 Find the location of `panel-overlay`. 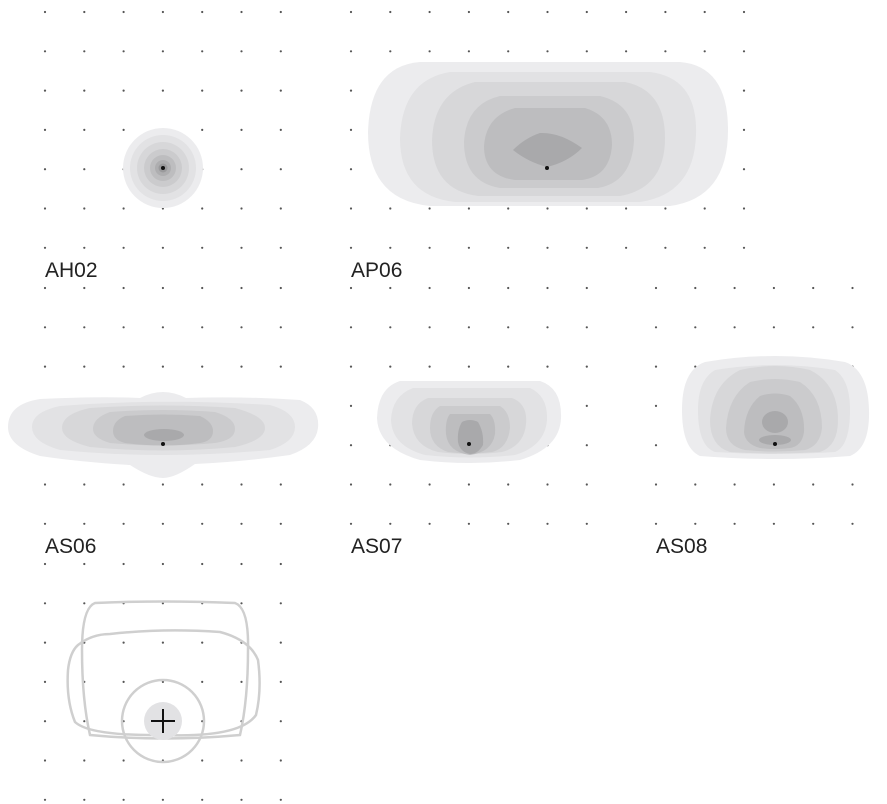

panel-overlay is located at coordinates (163, 682).